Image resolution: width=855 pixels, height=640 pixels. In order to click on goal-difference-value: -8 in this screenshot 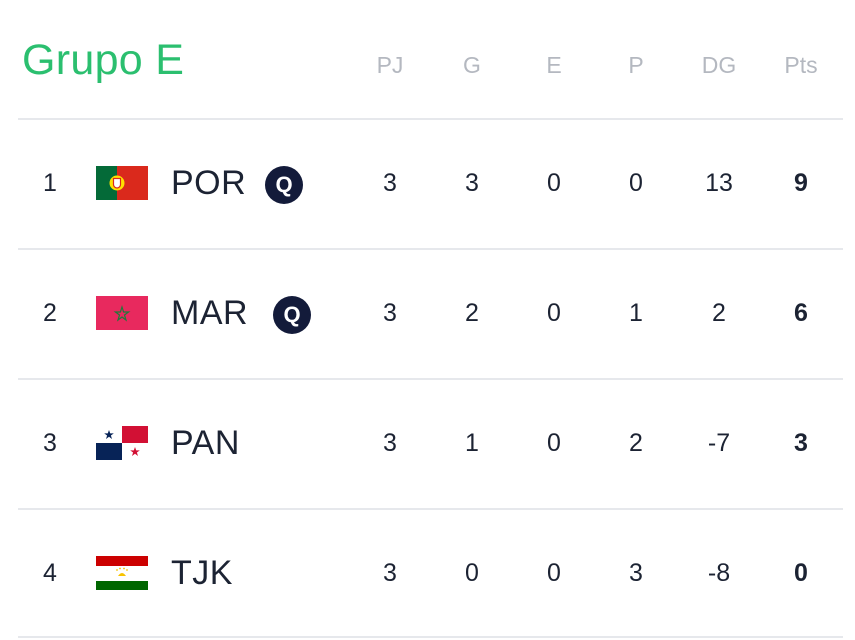, I will do `click(719, 573)`.